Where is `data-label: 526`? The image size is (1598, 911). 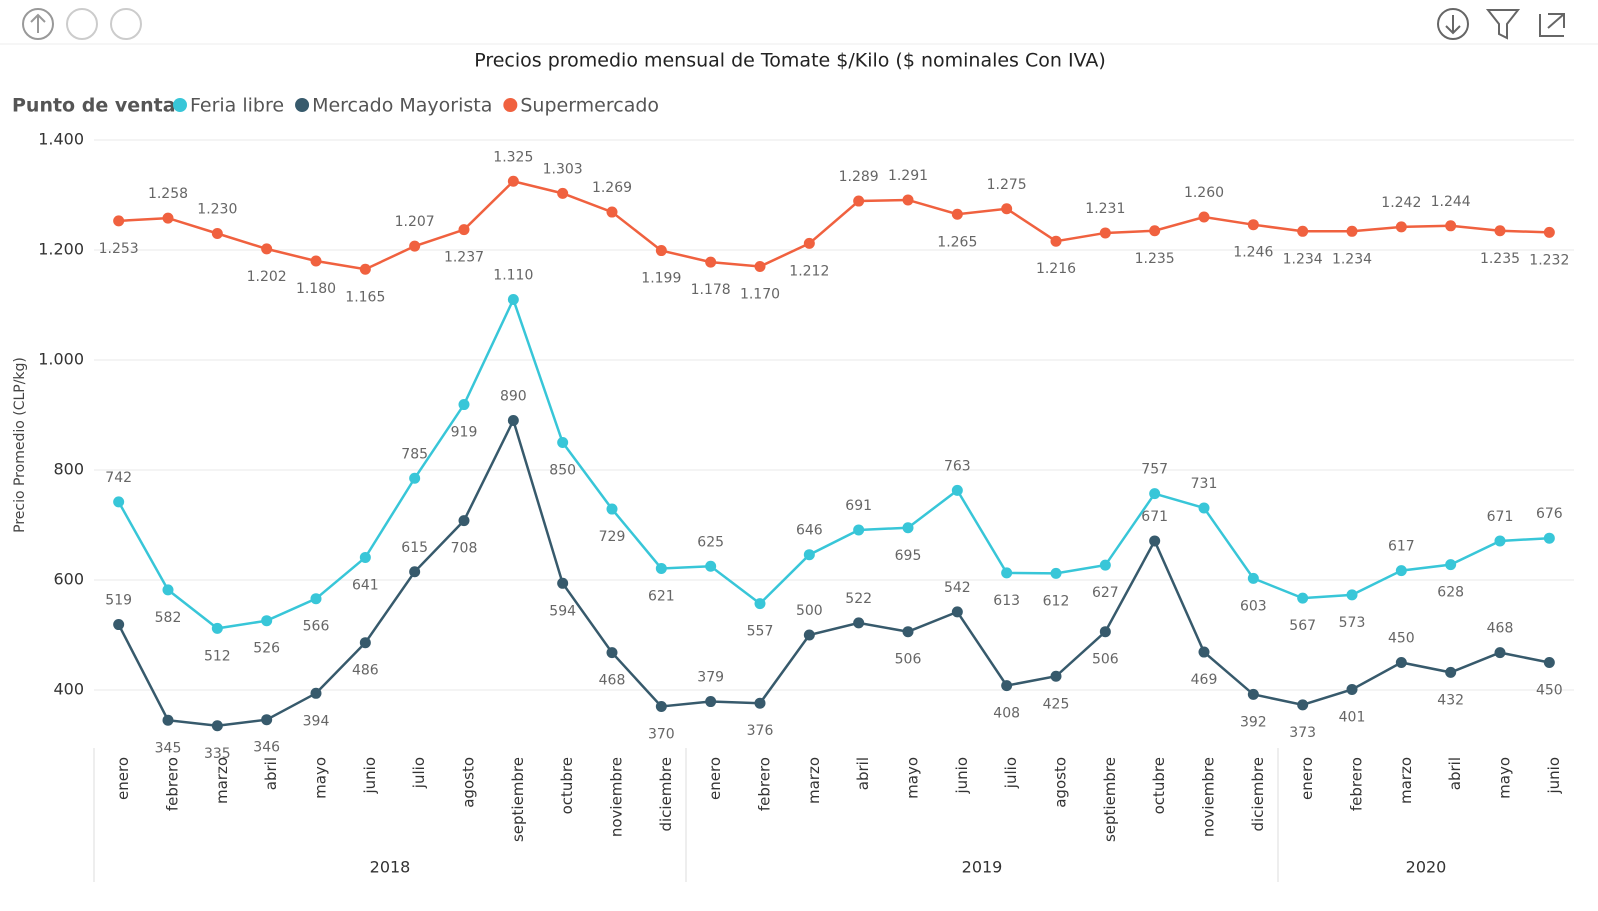
data-label: 526 is located at coordinates (266, 649).